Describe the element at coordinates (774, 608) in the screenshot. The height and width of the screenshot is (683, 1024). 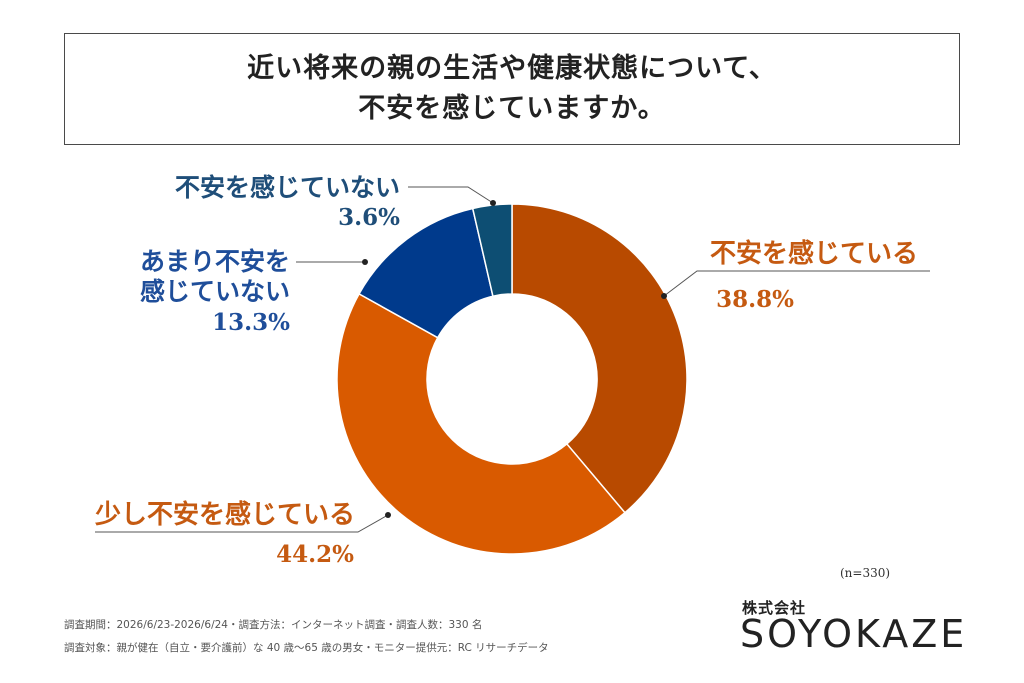
I see `logo-company-type: 株式会社` at that location.